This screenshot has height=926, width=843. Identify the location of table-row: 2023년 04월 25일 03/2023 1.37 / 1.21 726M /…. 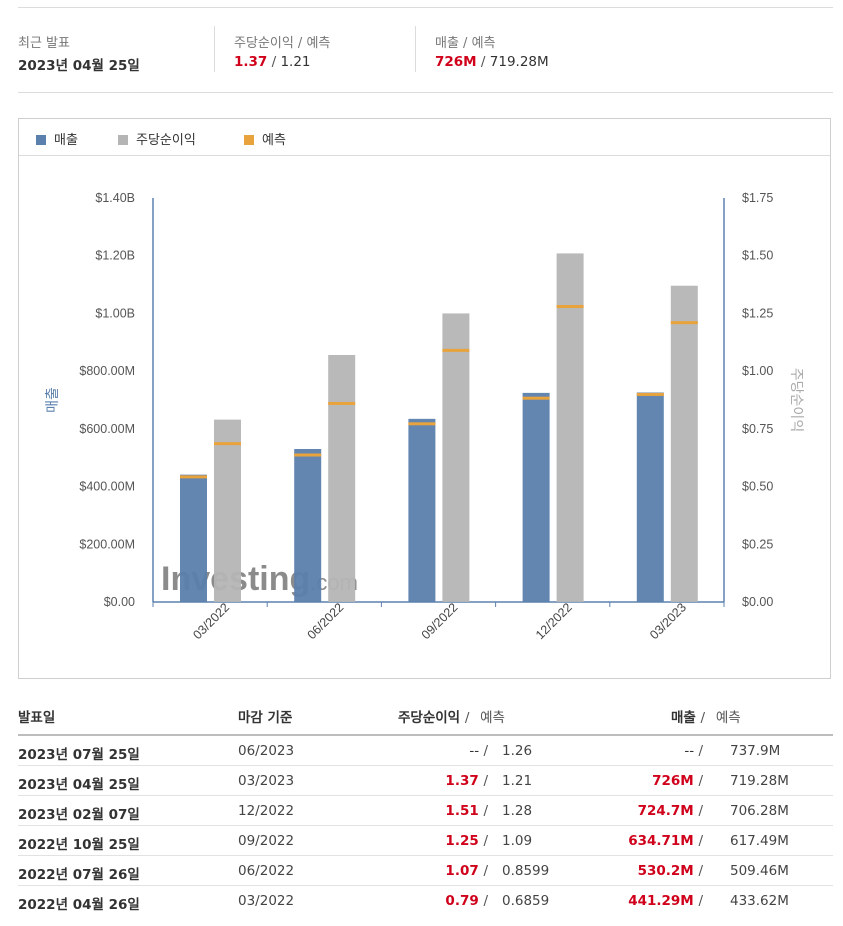
(425, 781).